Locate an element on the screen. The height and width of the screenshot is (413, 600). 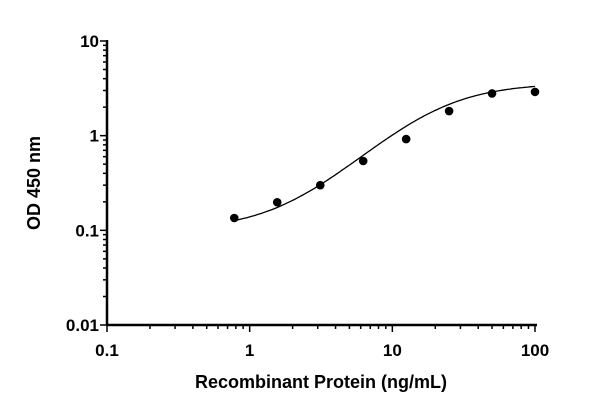
y-tick-label: 0.1 is located at coordinates (87, 230).